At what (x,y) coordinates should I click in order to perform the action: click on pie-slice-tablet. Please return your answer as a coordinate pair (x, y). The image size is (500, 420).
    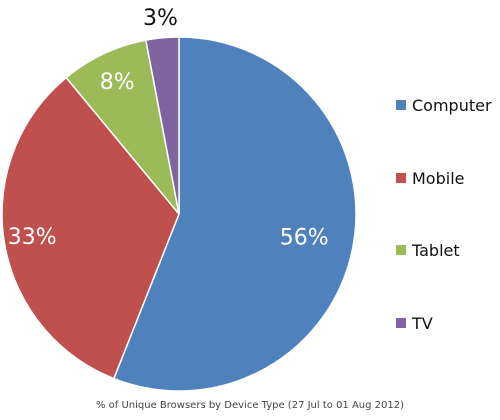
    Looking at the image, I should click on (122, 127).